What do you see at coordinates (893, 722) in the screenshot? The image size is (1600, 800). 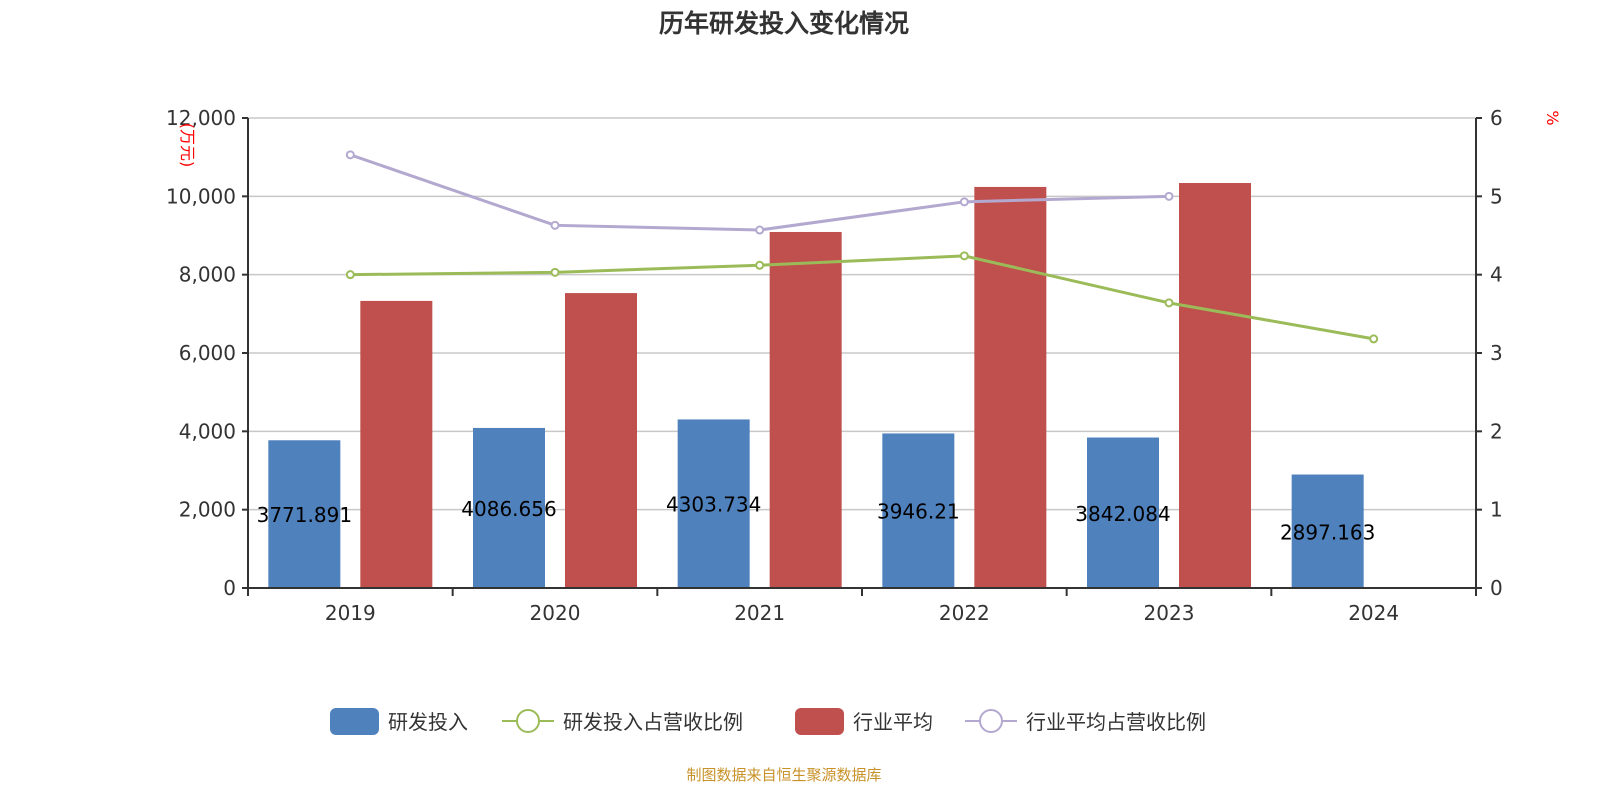 I see `legend-label: 行业平均` at bounding box center [893, 722].